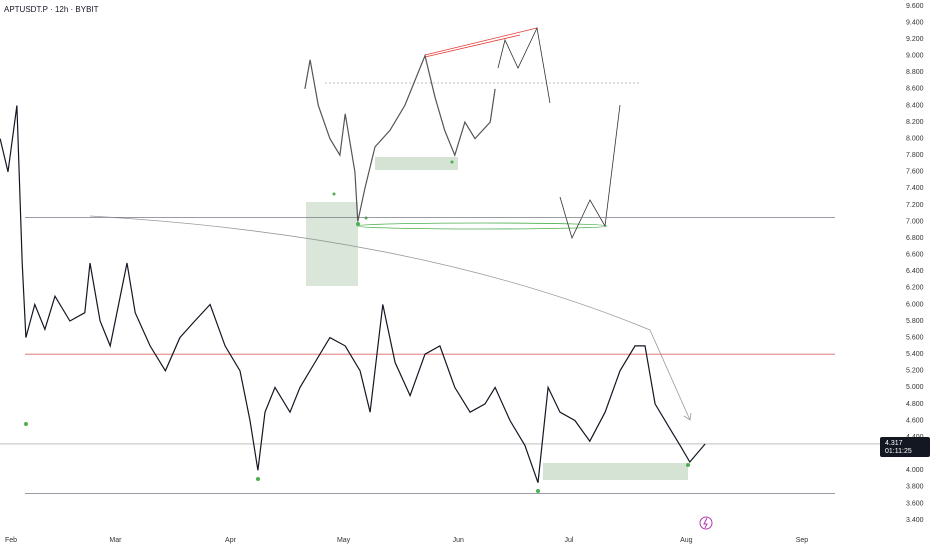 The height and width of the screenshot is (550, 932). Describe the element at coordinates (481, 42) in the screenshot. I see `trend-line` at that location.